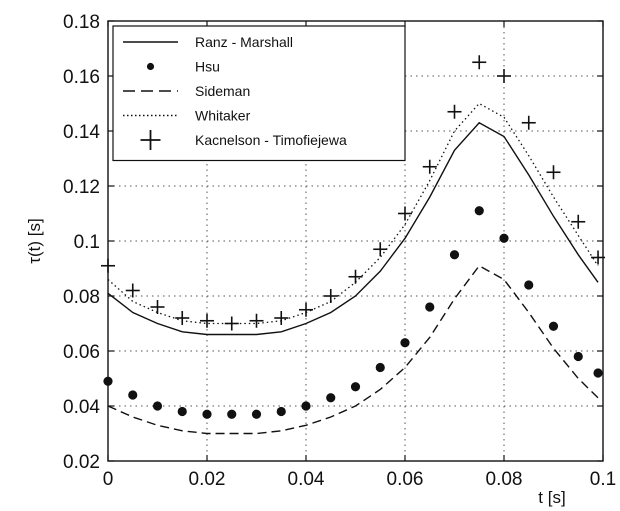 The height and width of the screenshot is (511, 620). I want to click on x-tick-label: 0.1, so click(603, 479).